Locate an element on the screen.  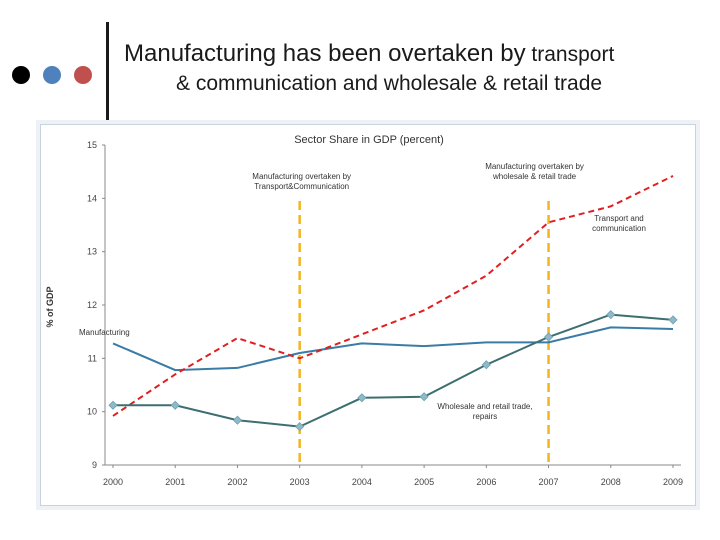
bullet-dot-blue is located at coordinates (52, 75).